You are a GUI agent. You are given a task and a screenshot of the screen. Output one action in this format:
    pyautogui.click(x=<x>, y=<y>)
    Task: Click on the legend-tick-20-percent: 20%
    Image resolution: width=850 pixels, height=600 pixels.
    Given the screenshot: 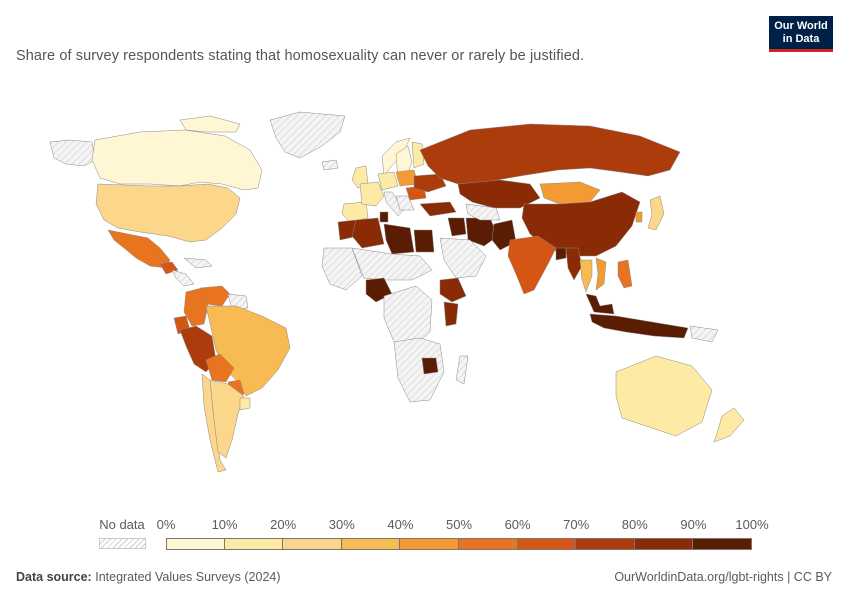 What is the action you would take?
    pyautogui.click(x=283, y=524)
    